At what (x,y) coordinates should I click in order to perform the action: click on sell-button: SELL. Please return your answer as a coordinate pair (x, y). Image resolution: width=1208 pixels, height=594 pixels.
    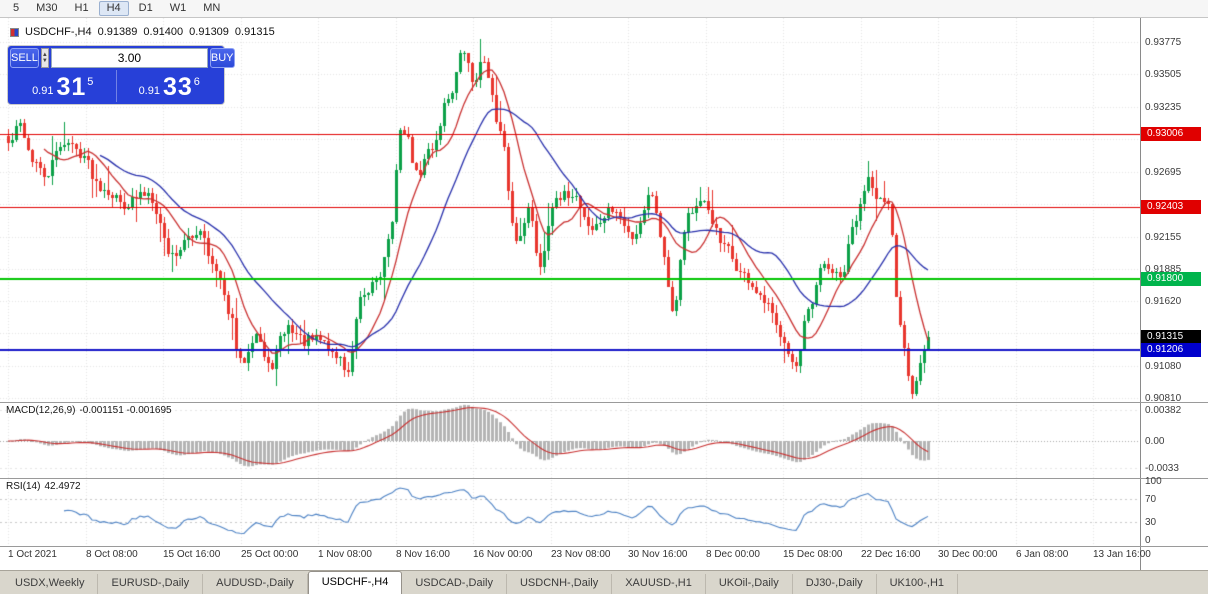
    Looking at the image, I should click on (24, 58).